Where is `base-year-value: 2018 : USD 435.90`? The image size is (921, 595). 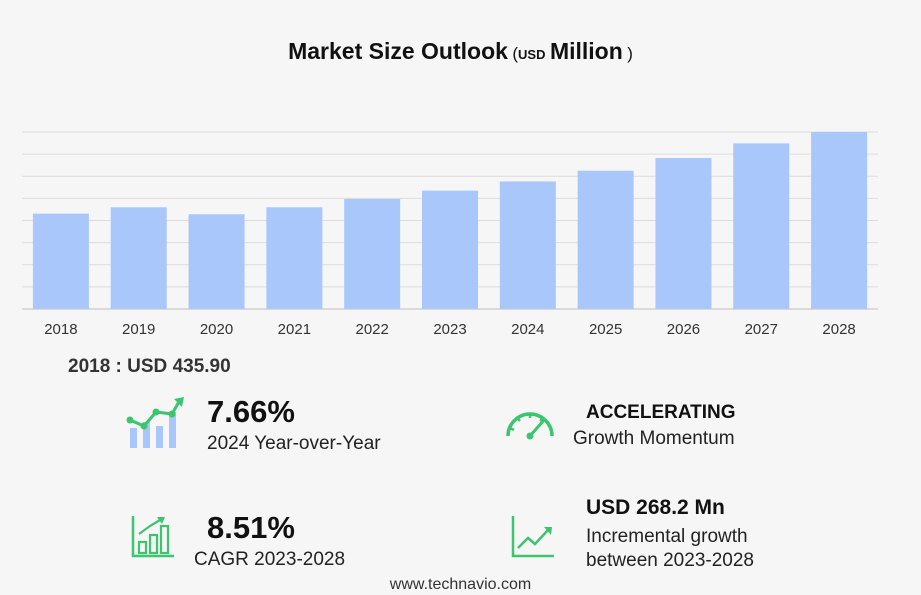
base-year-value: 2018 : USD 435.90 is located at coordinates (149, 367).